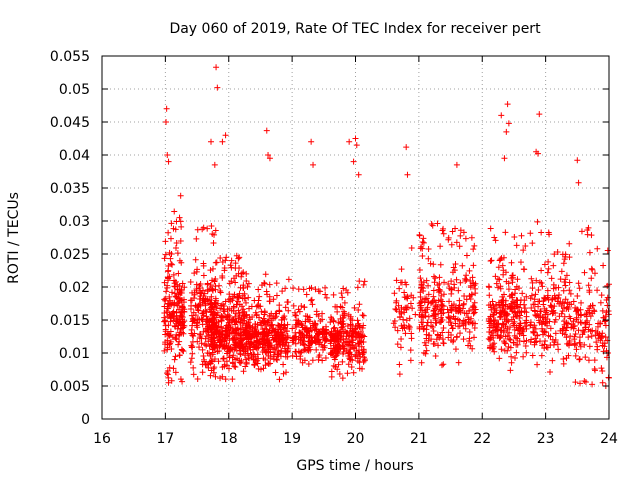  I want to click on y-tick-label: 0.045, so click(70, 123).